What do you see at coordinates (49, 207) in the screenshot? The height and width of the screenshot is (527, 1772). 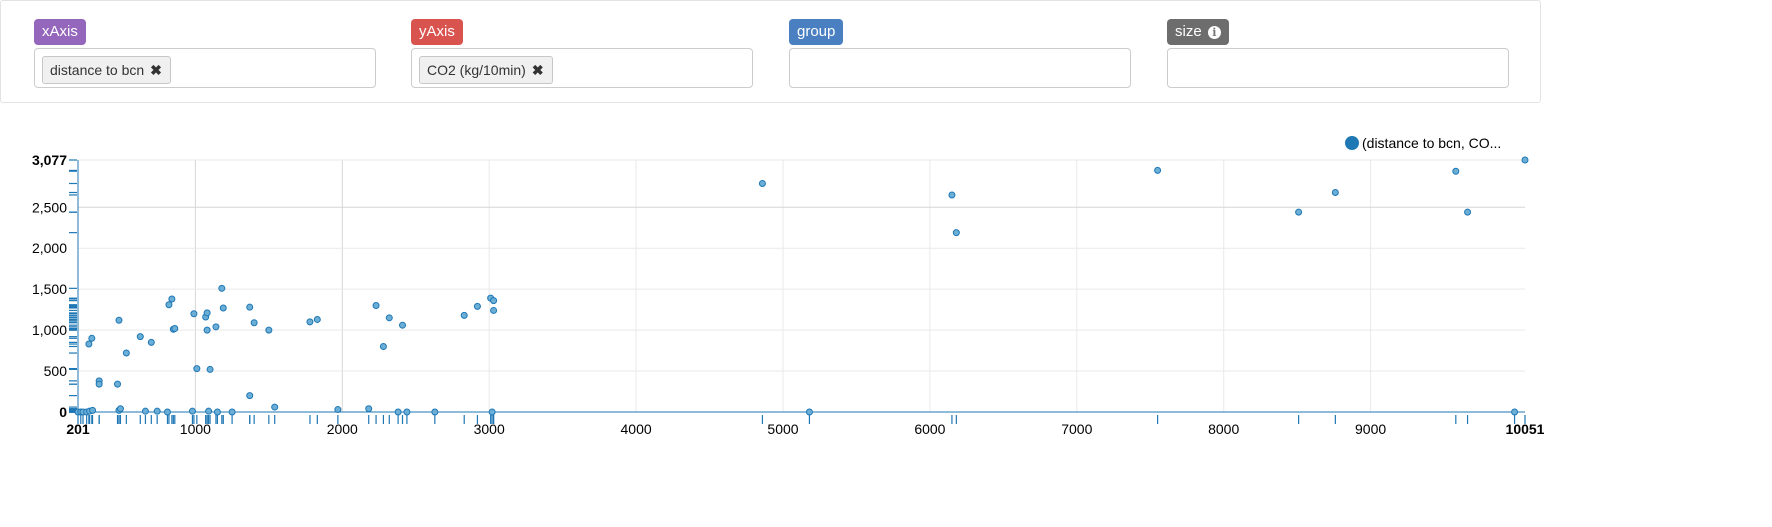 I see `y-tick-label: 2,500` at bounding box center [49, 207].